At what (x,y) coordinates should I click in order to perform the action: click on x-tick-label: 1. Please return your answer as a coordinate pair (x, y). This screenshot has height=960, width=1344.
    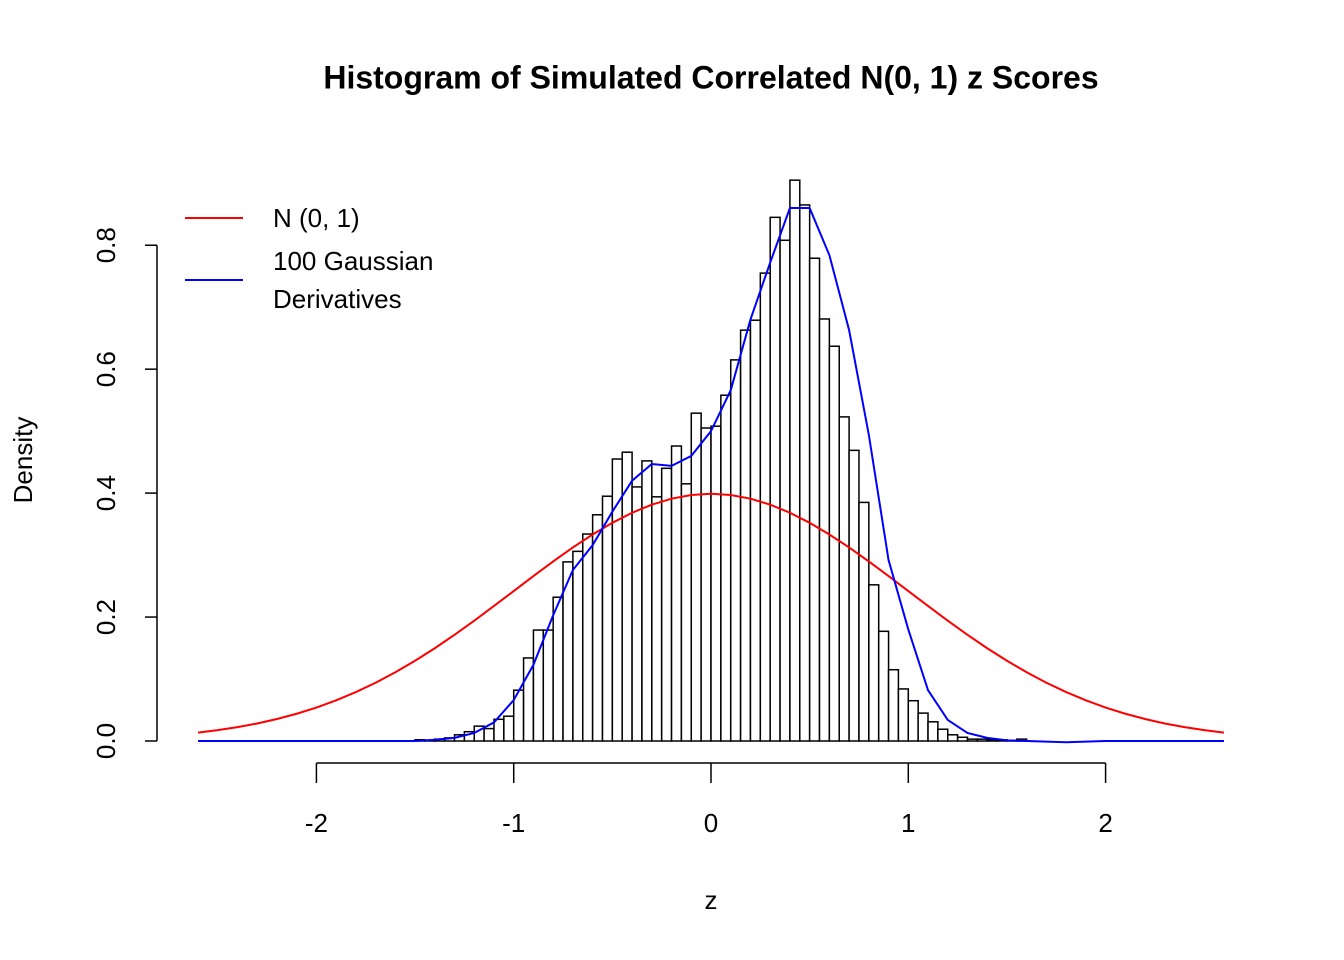
    Looking at the image, I should click on (908, 823).